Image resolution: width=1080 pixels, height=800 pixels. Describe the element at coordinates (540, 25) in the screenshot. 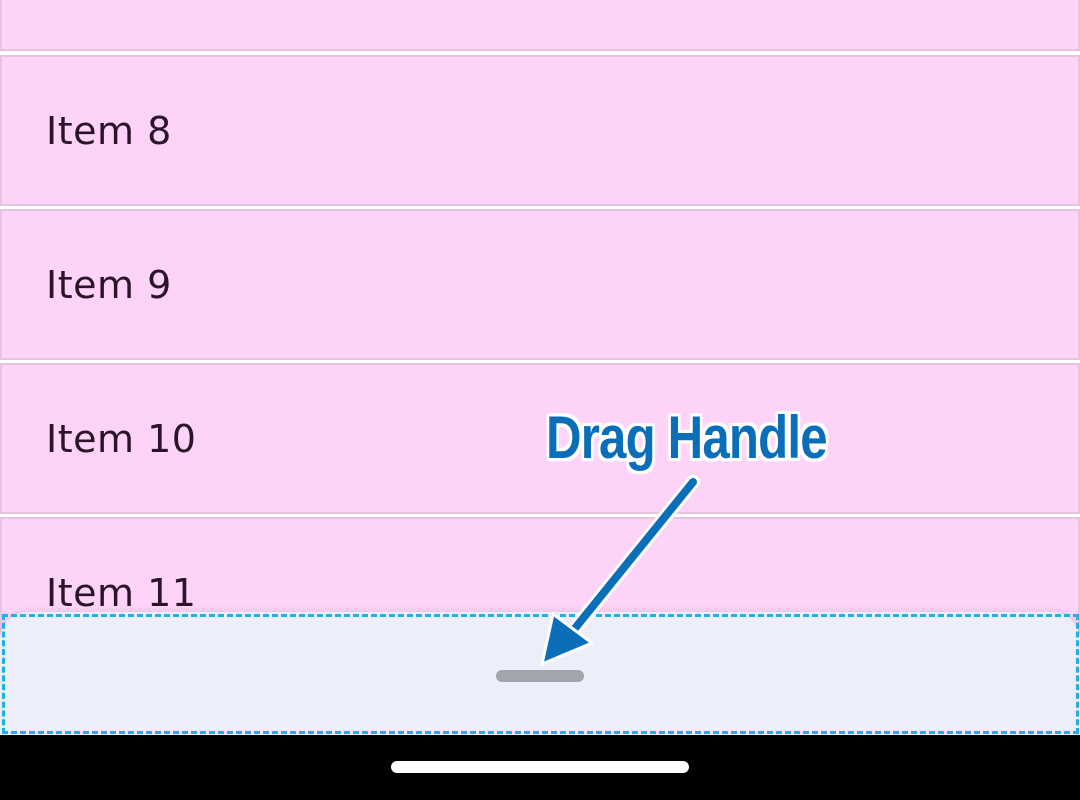

I see `list-item: Item 7` at that location.